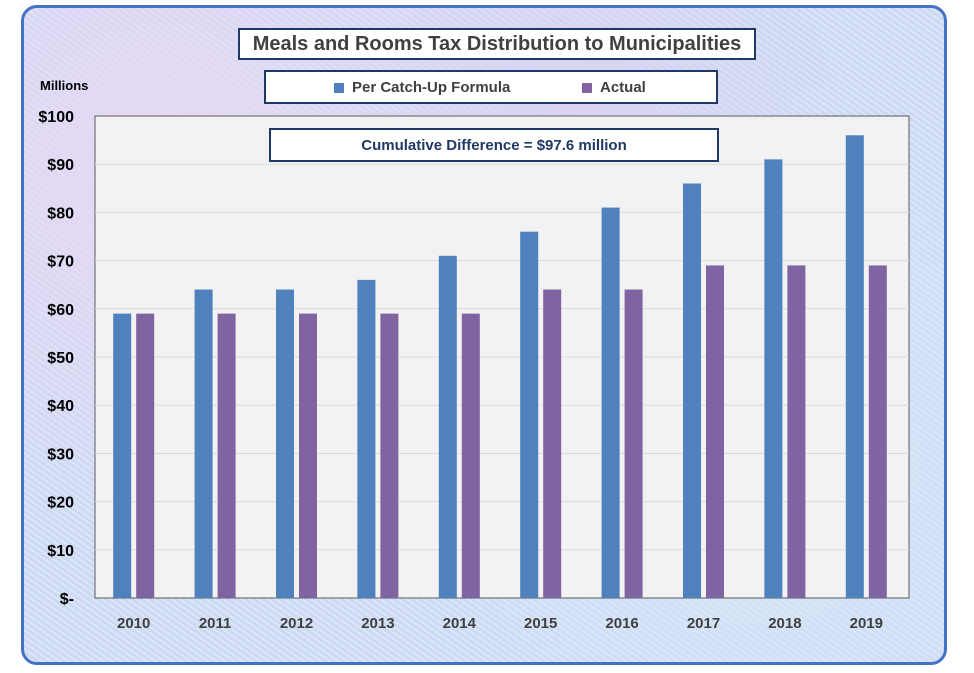 This screenshot has height=673, width=974. Describe the element at coordinates (64, 85) in the screenshot. I see `y-axis-unit-label: Millions` at that location.